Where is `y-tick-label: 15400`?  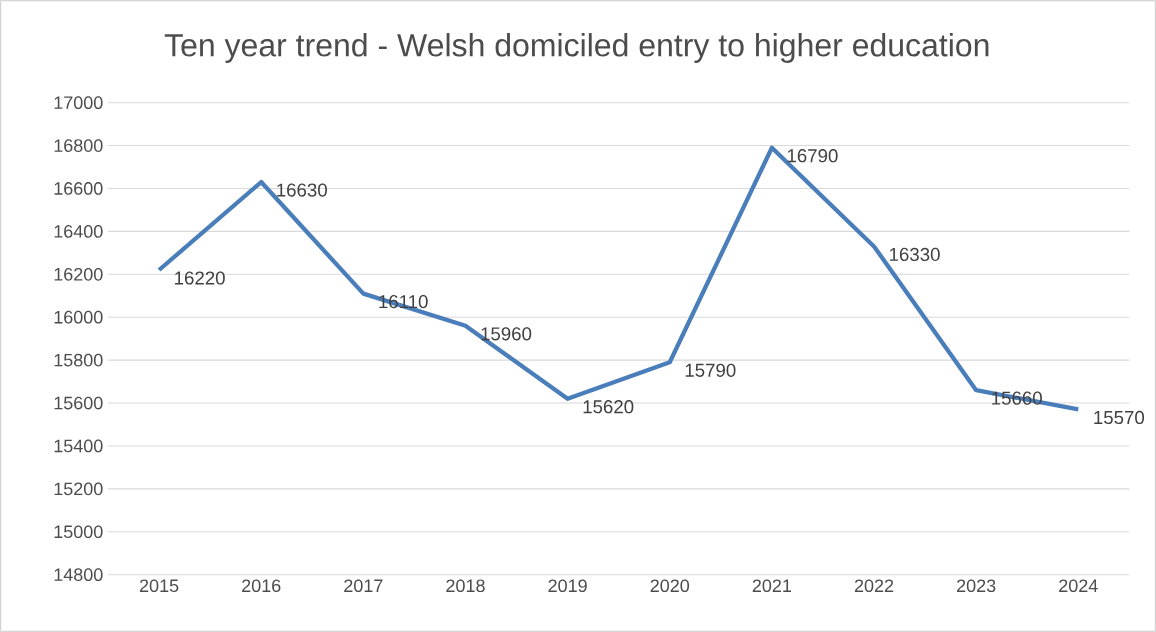
y-tick-label: 15400 is located at coordinates (78, 446).